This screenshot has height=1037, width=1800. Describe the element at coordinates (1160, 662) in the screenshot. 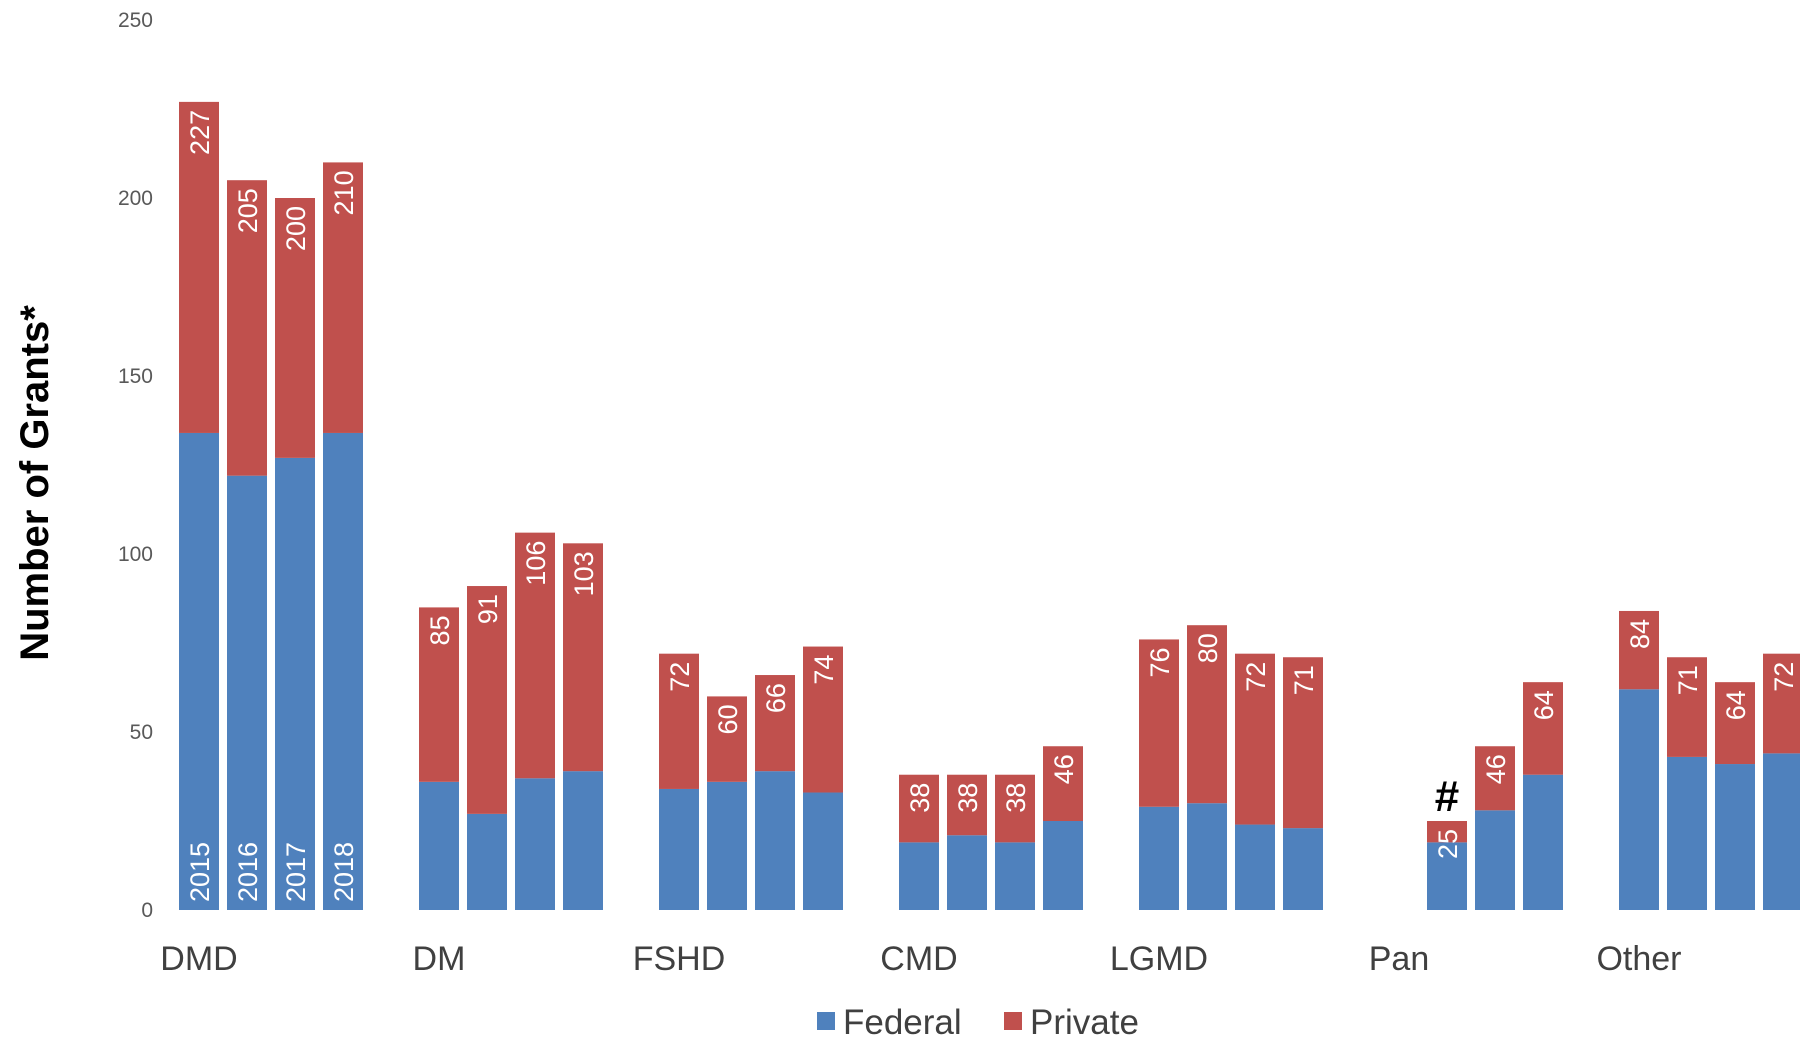

I see `bar-total-label: 76` at that location.